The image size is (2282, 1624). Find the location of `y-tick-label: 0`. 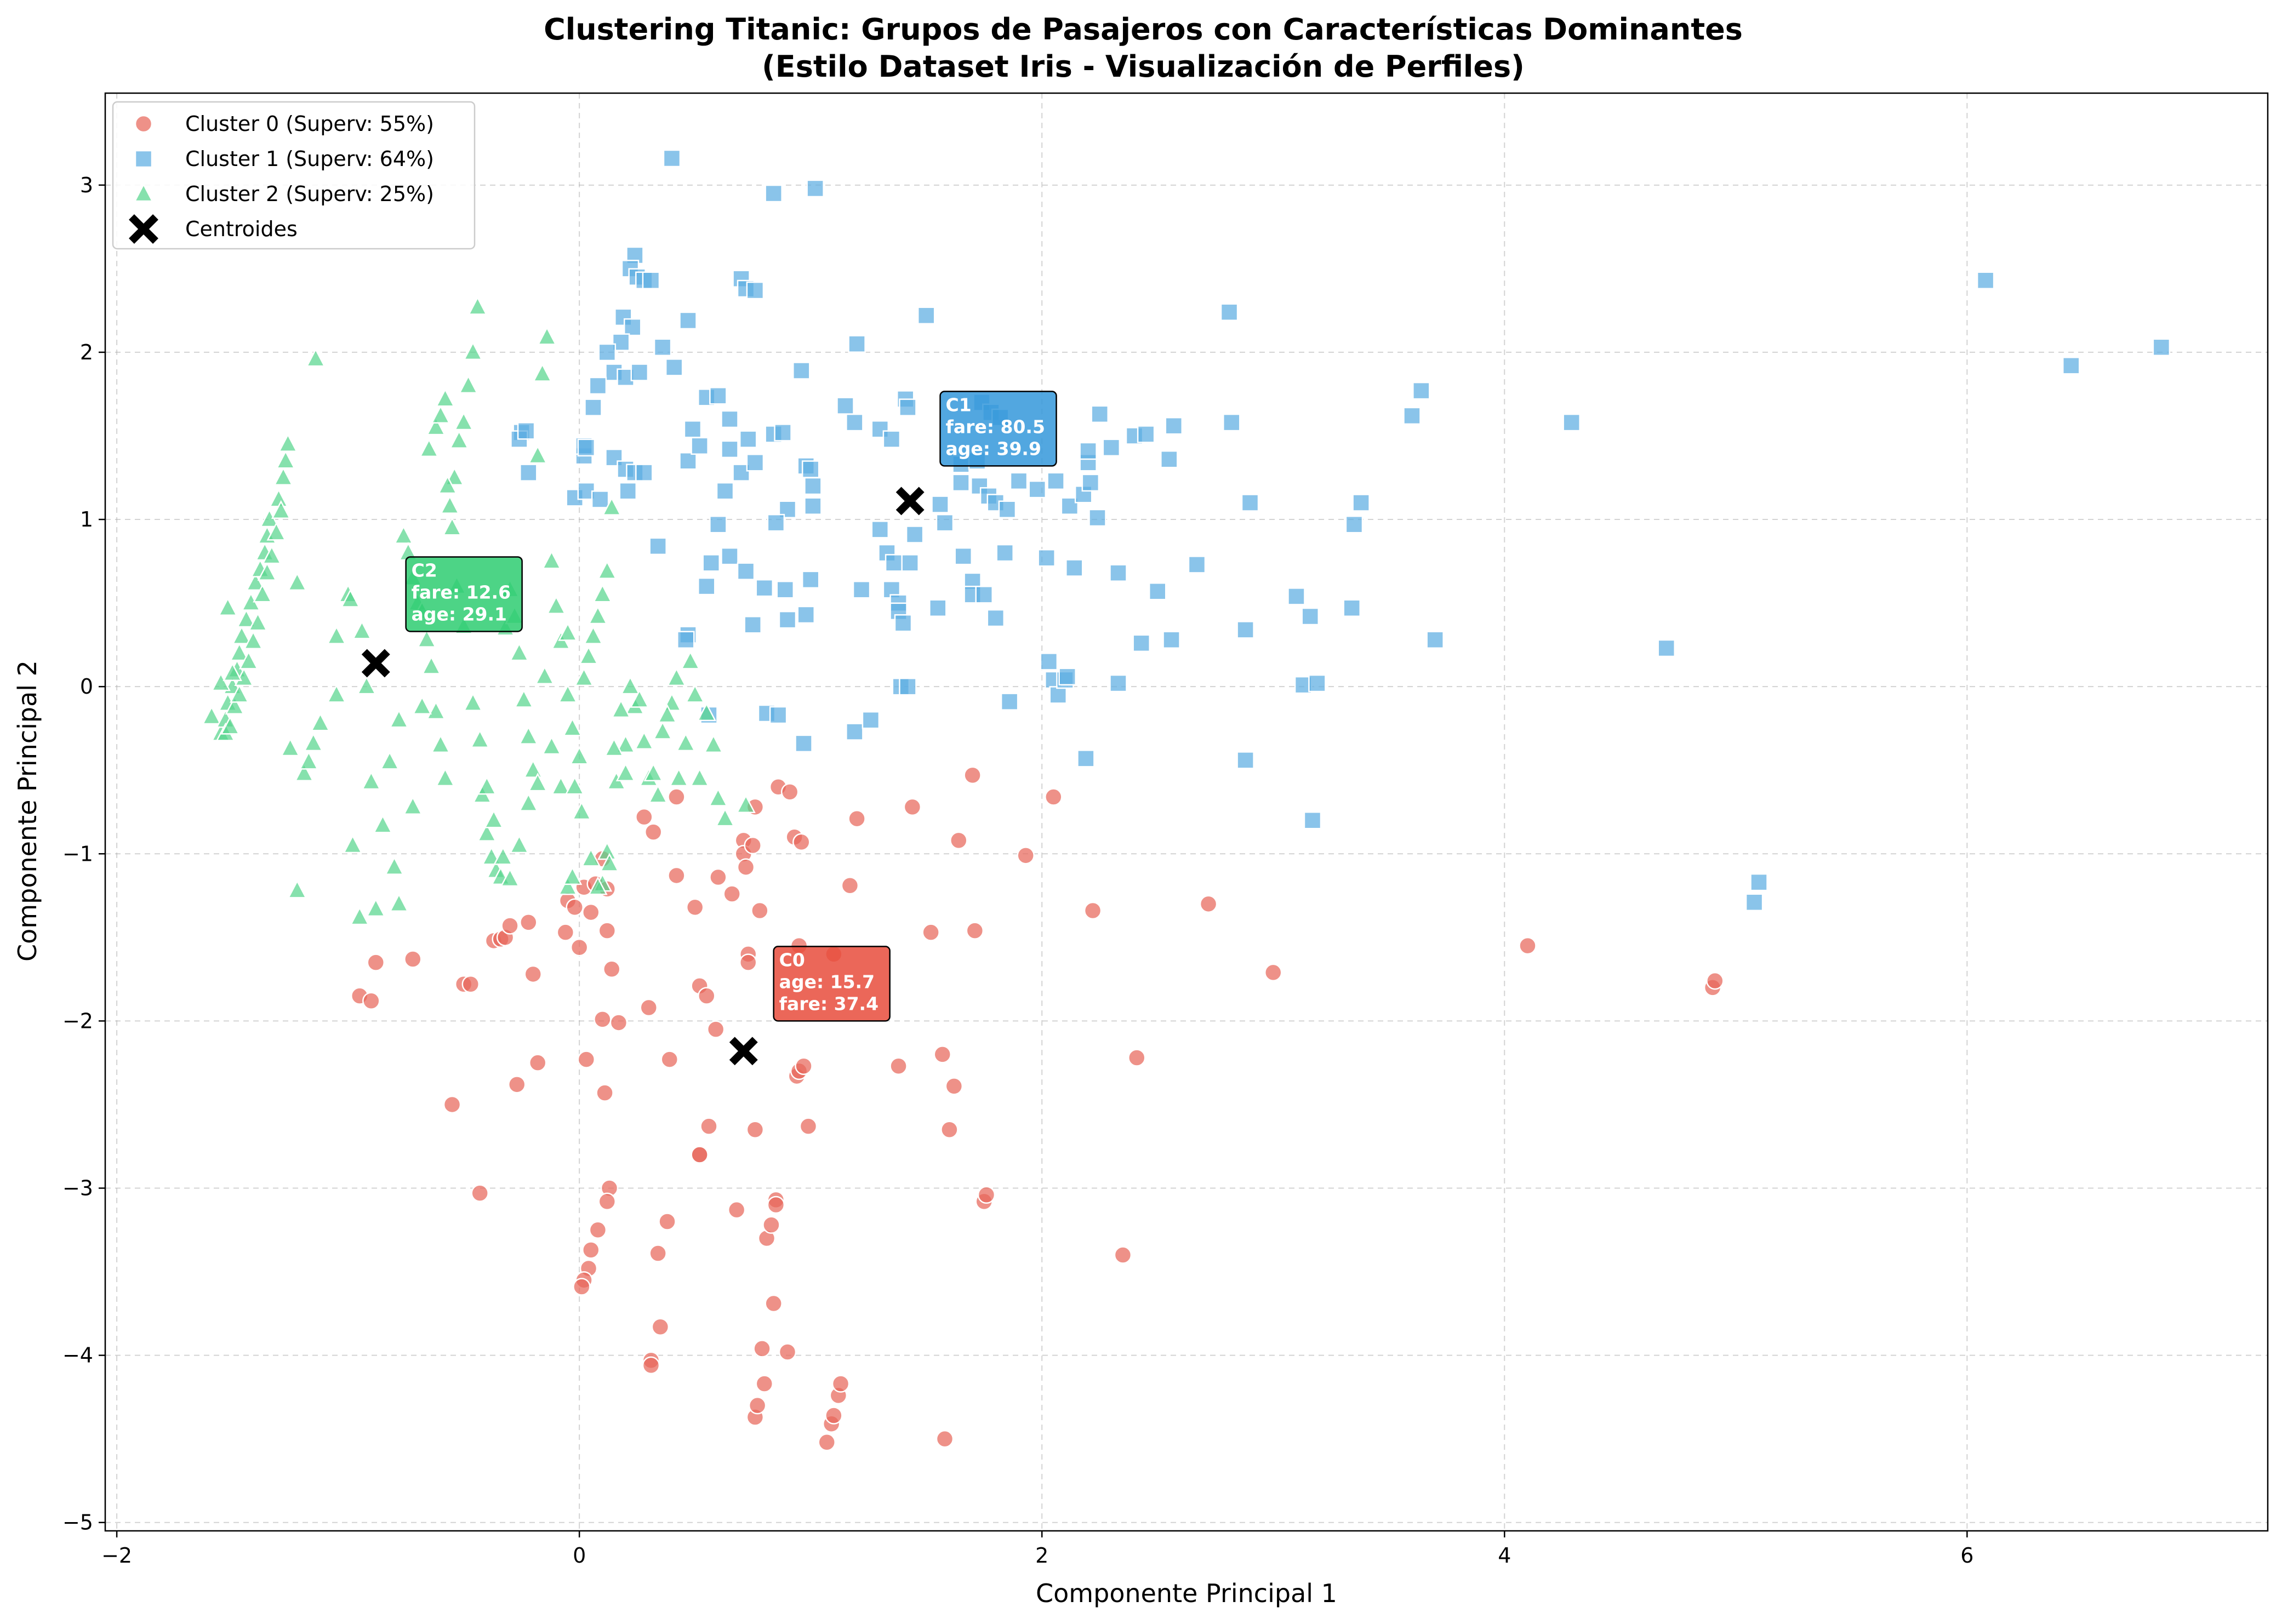

y-tick-label: 0 is located at coordinates (86, 686).